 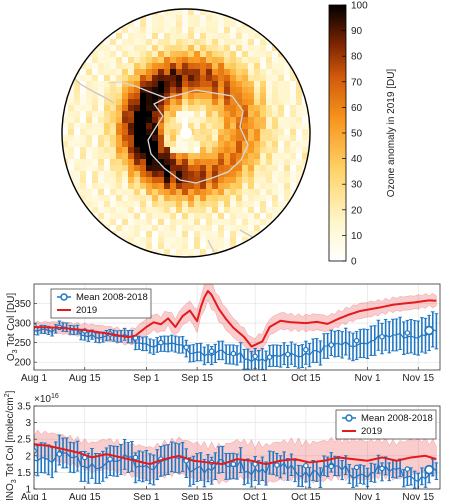 I want to click on colorbar-tick-label: 50, so click(x=357, y=134).